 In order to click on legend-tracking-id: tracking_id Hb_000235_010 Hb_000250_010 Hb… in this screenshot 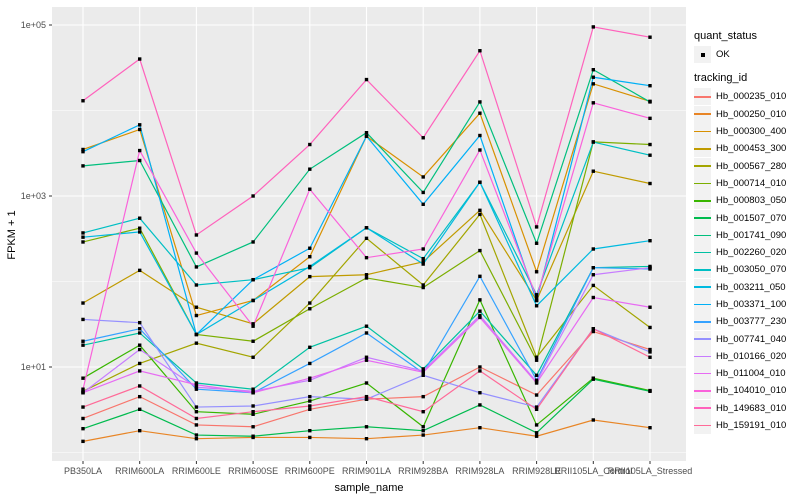, I will do `click(746, 253)`.